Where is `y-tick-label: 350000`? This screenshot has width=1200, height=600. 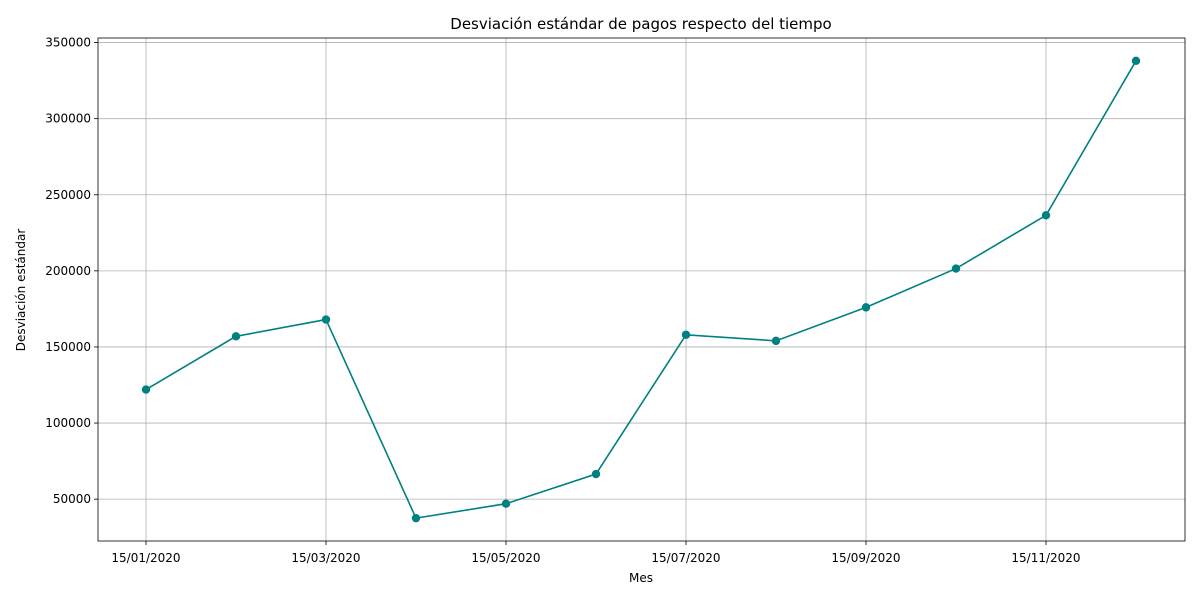 y-tick-label: 350000 is located at coordinates (68, 43).